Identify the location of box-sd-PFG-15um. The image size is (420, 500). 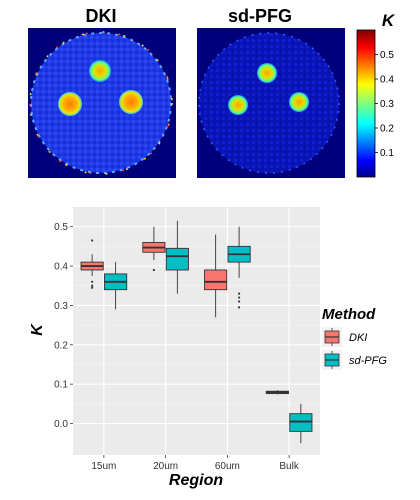
(116, 286).